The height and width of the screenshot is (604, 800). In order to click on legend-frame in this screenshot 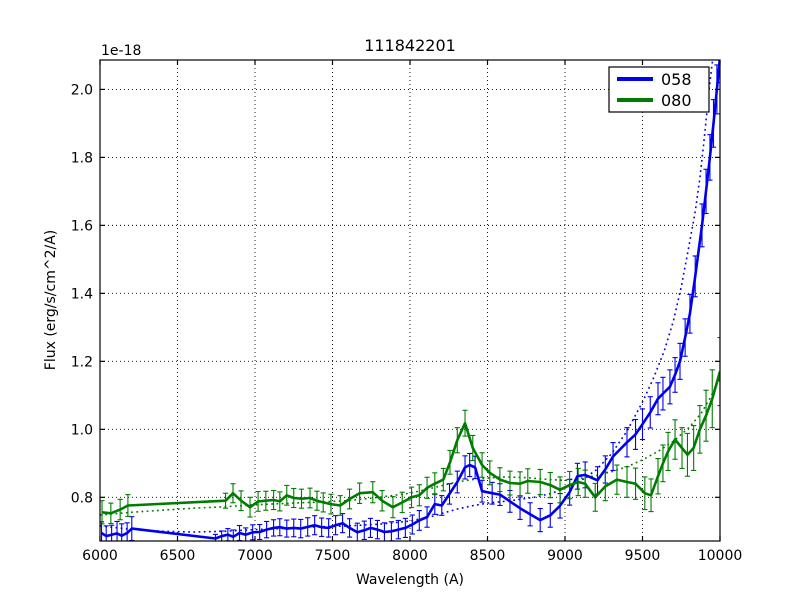, I will do `click(659, 89)`.